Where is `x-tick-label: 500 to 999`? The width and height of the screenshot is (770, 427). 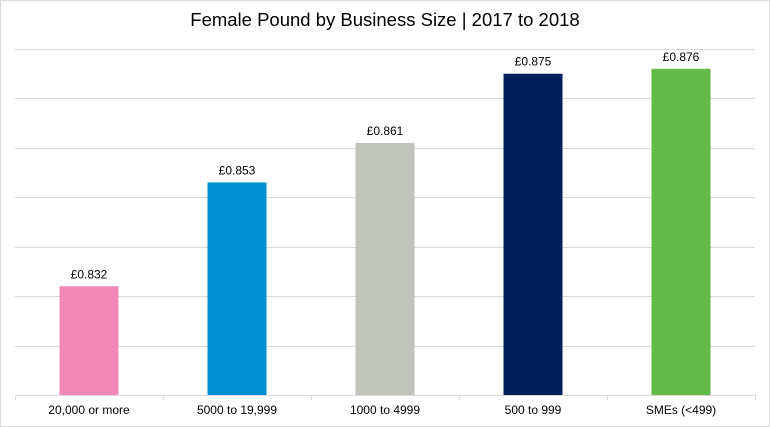
x-tick-label: 500 to 999 is located at coordinates (533, 410).